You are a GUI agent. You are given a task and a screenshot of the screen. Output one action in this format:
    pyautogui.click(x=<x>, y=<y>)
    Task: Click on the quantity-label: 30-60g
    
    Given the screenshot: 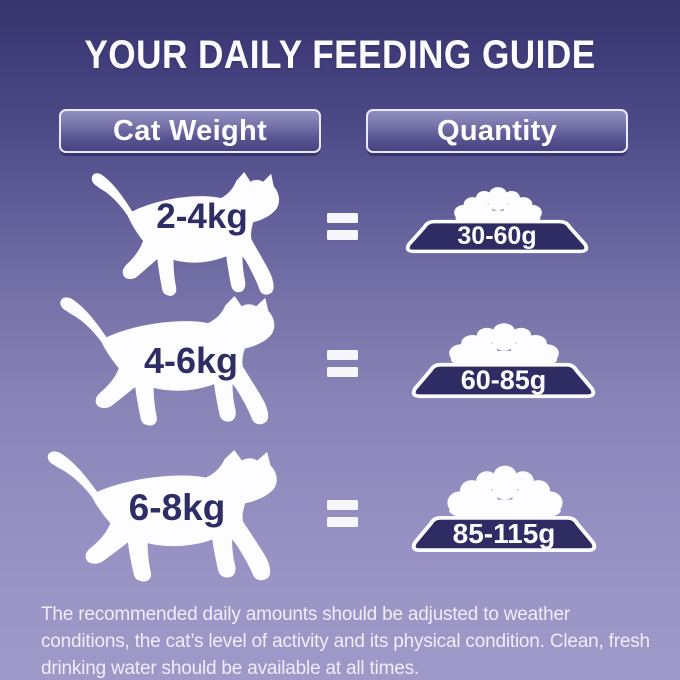 What is the action you would take?
    pyautogui.click(x=497, y=236)
    